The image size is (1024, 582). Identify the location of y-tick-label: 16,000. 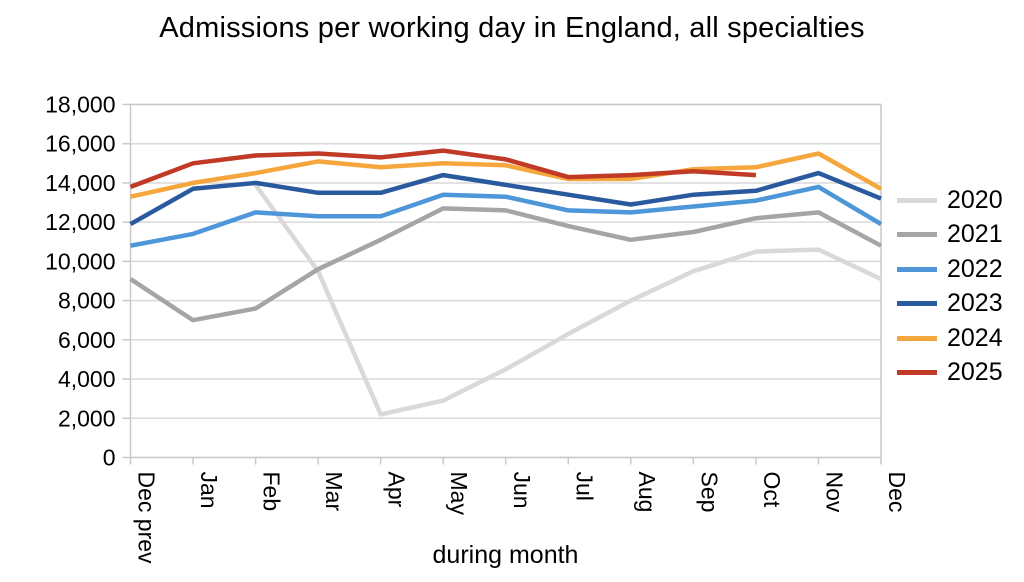
(80, 144).